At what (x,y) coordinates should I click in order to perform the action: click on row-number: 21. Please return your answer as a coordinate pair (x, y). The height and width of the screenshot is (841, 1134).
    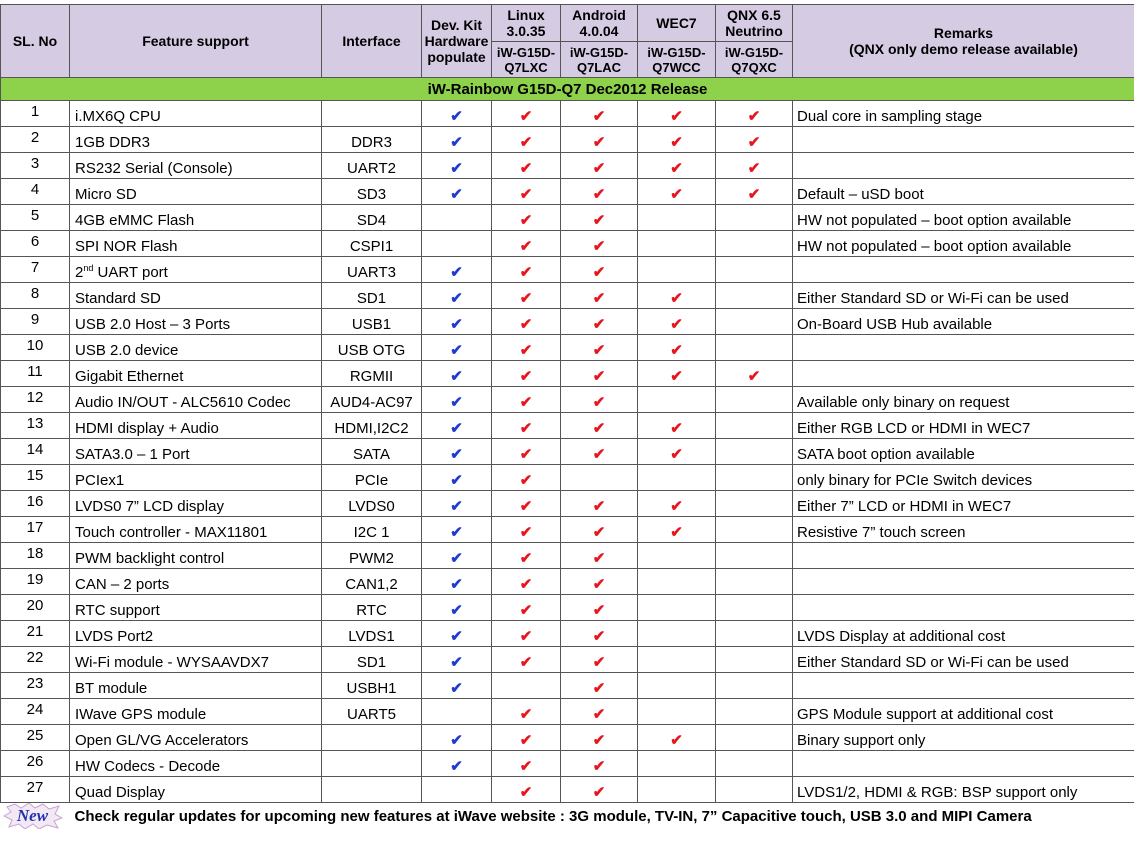
    Looking at the image, I should click on (35, 633).